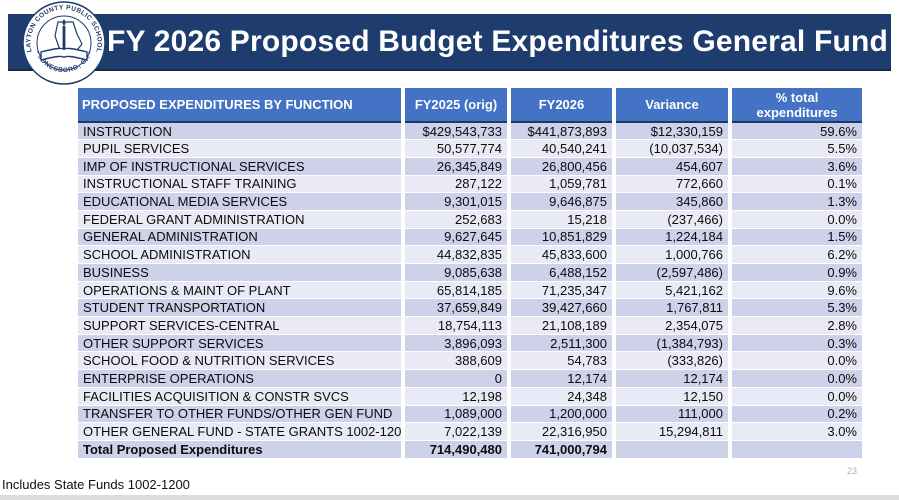  I want to click on value-cell, so click(673, 449).